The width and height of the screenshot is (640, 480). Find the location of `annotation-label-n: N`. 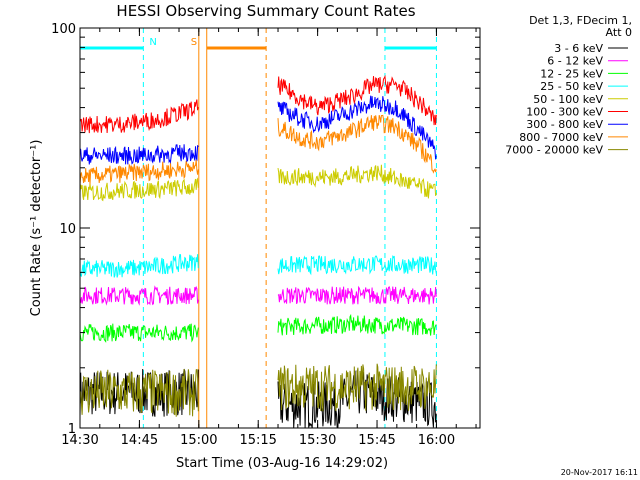

annotation-label-n: N is located at coordinates (152, 42).